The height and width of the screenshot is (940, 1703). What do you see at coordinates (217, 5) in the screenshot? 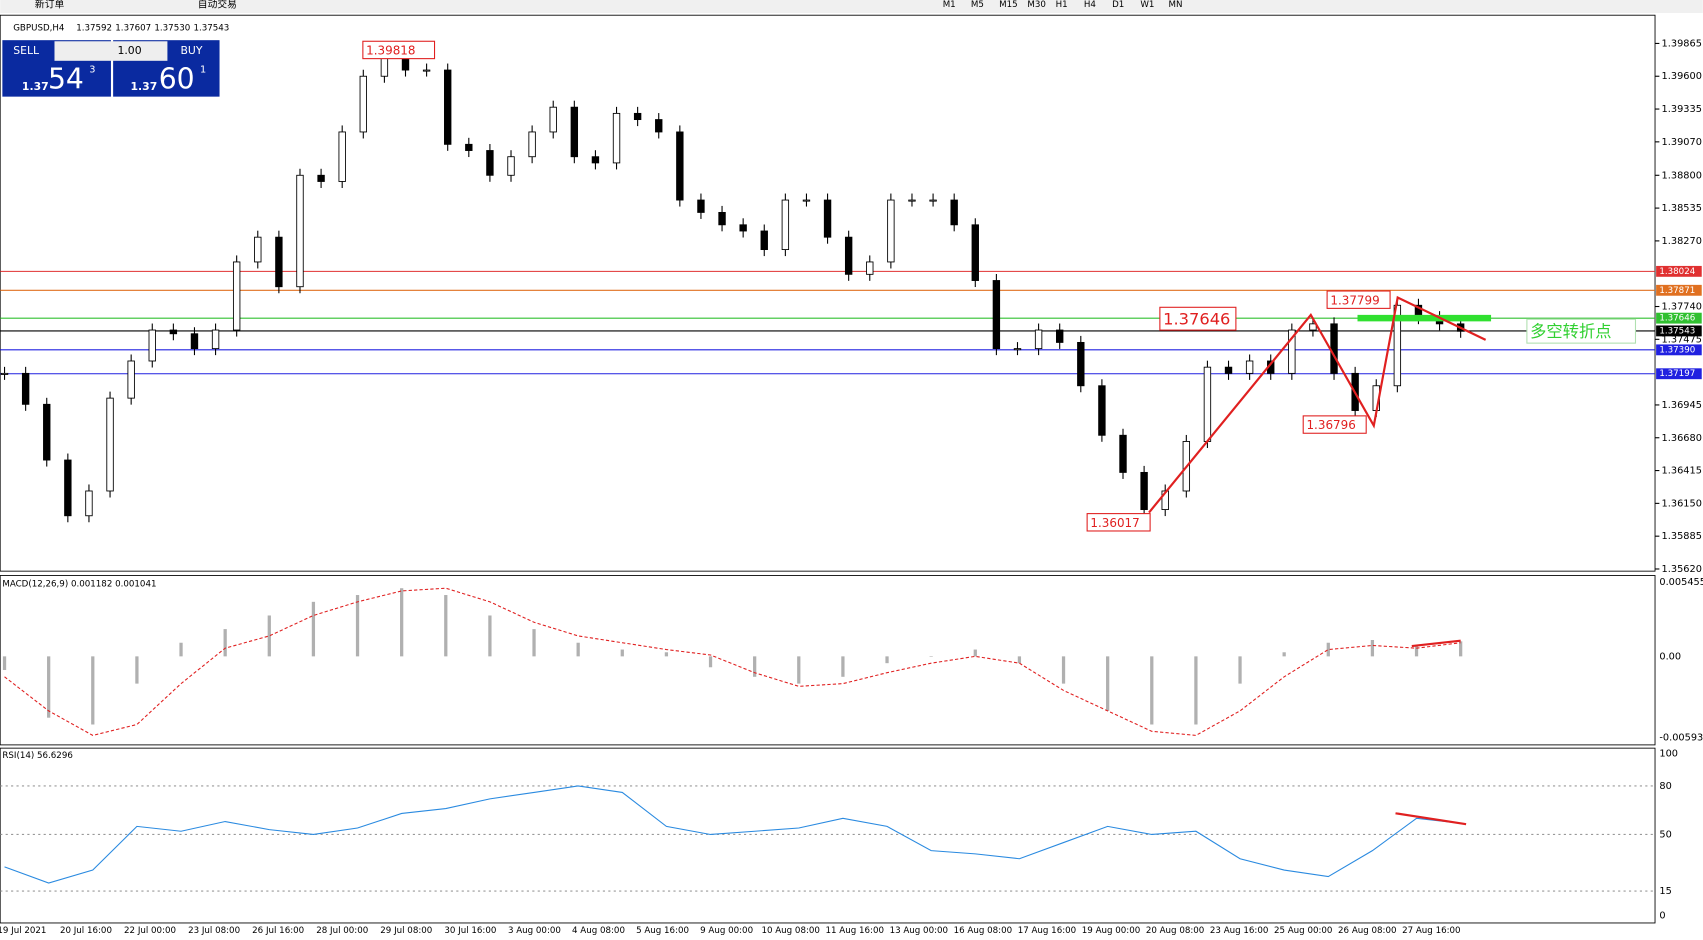
I see `auto-trade: 自动交易` at bounding box center [217, 5].